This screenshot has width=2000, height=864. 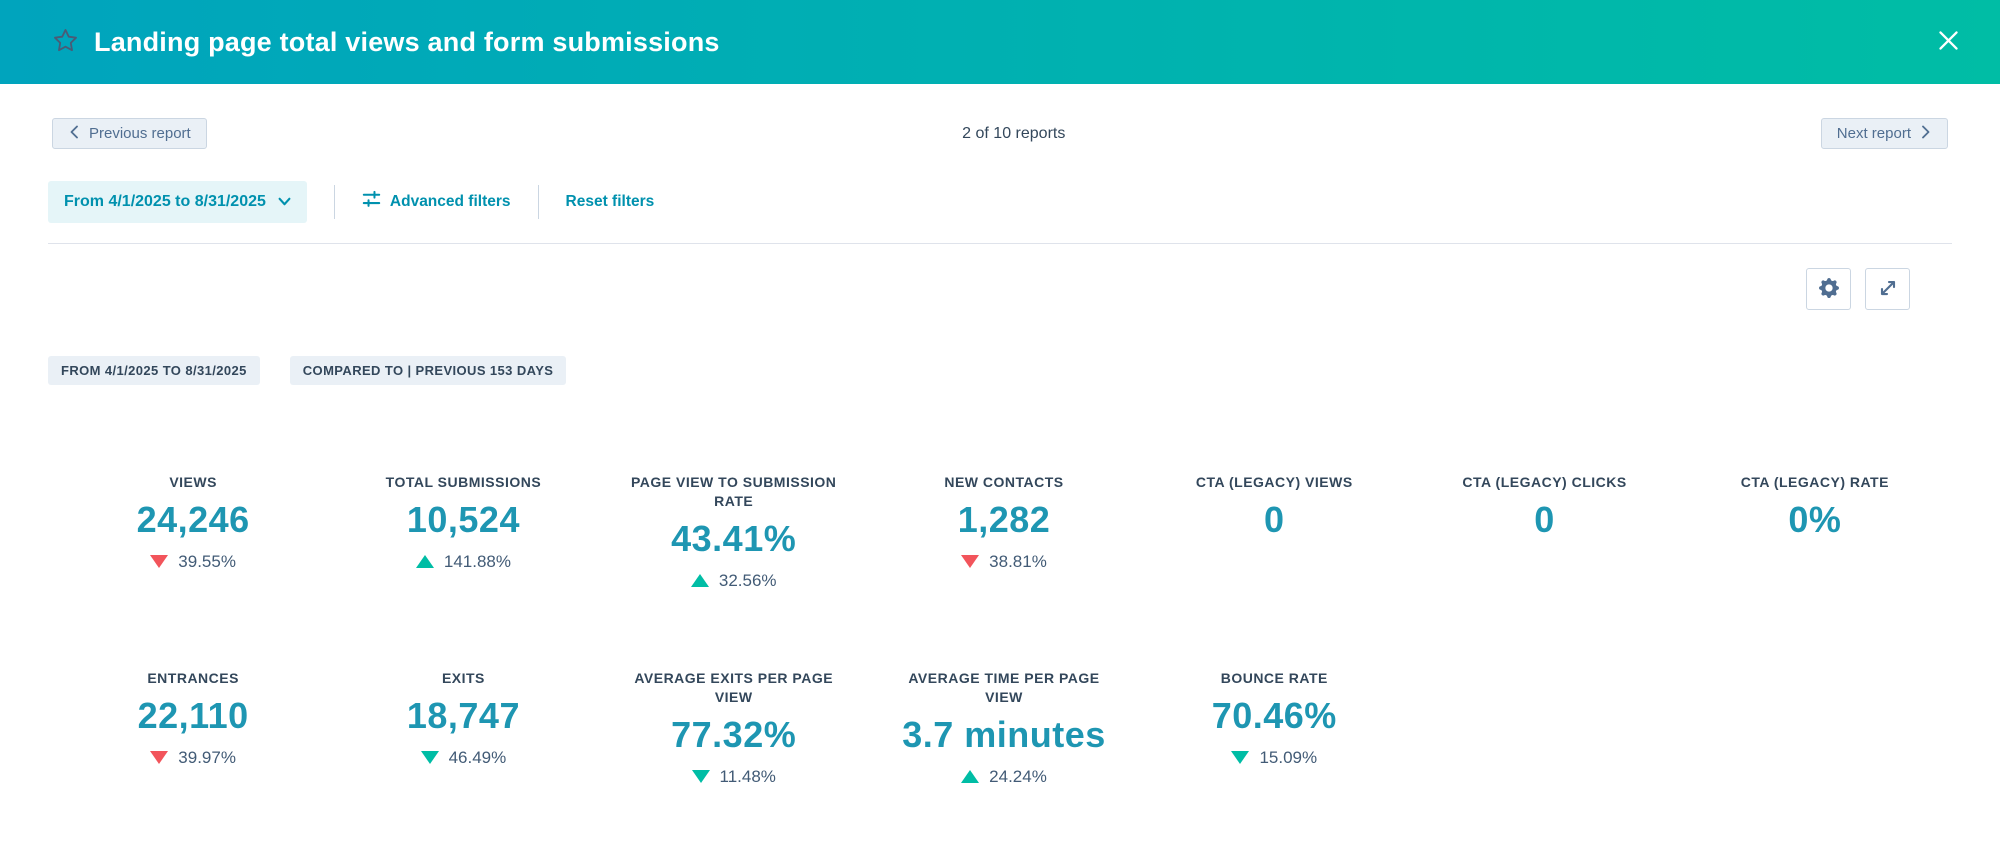 I want to click on metric-label: AVERAGE TIME PER PAGE VIEW, so click(x=1004, y=687).